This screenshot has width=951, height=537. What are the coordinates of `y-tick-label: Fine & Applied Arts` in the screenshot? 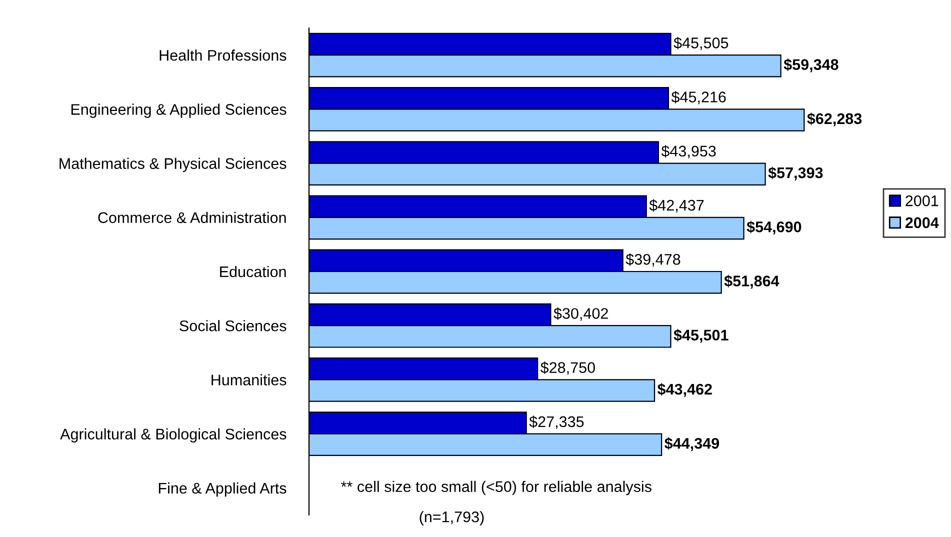 It's located at (222, 489).